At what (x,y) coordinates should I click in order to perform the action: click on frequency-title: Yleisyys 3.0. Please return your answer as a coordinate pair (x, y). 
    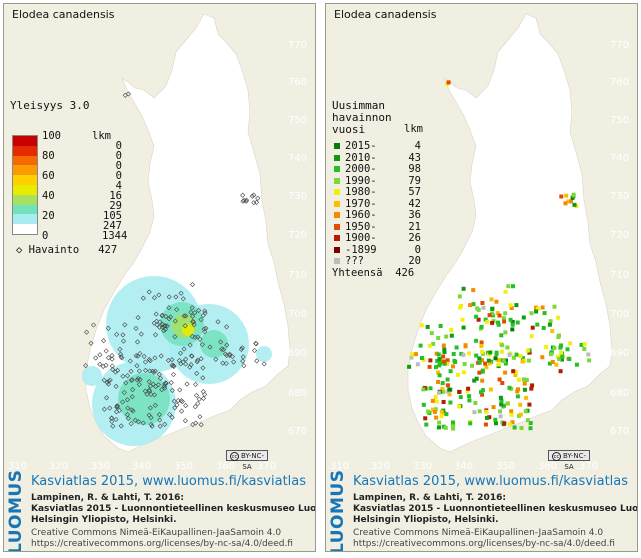
    Looking at the image, I should click on (50, 105).